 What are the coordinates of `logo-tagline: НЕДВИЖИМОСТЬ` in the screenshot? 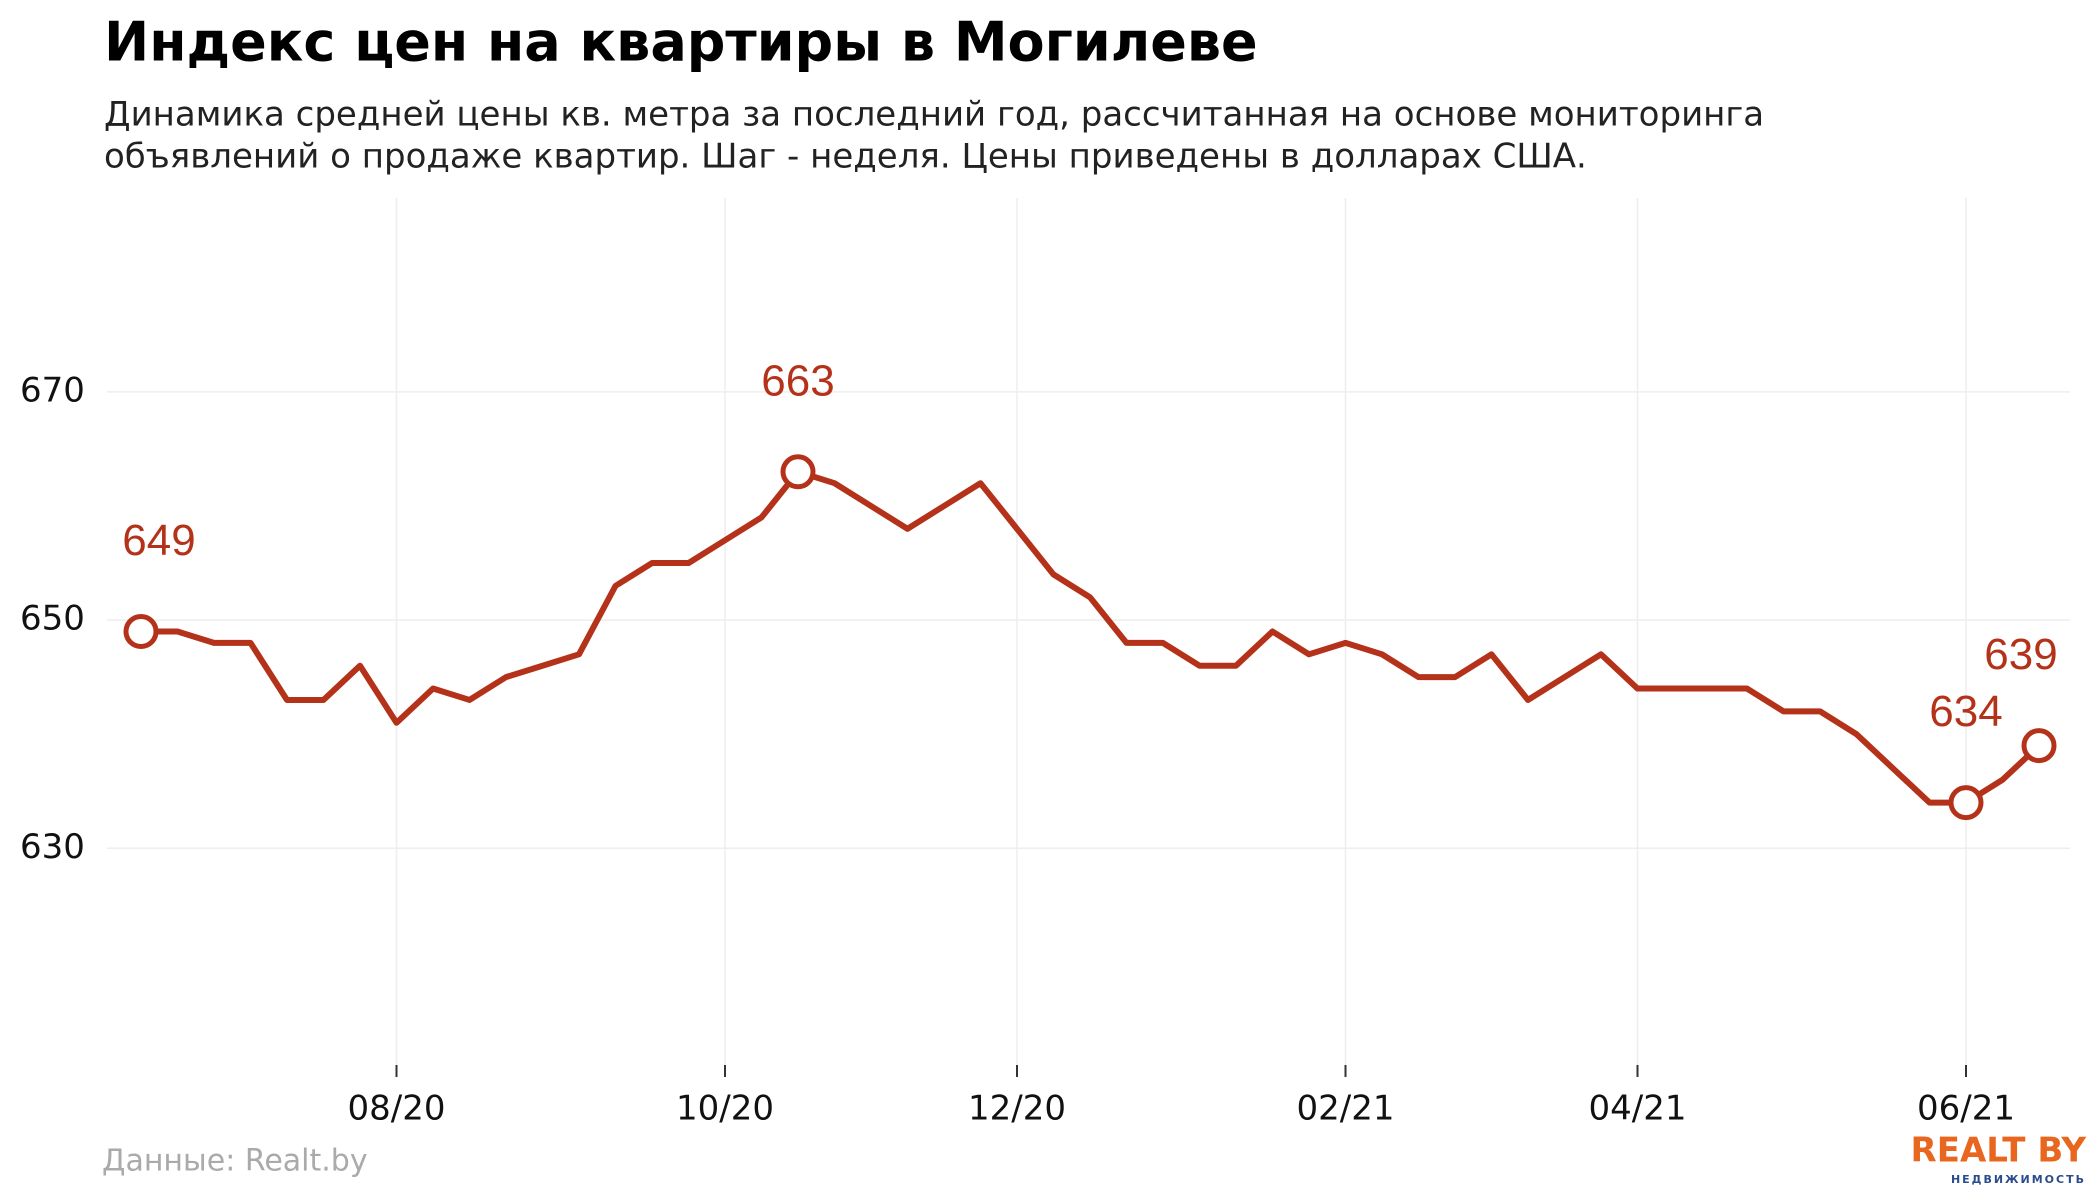 It's located at (2018, 1179).